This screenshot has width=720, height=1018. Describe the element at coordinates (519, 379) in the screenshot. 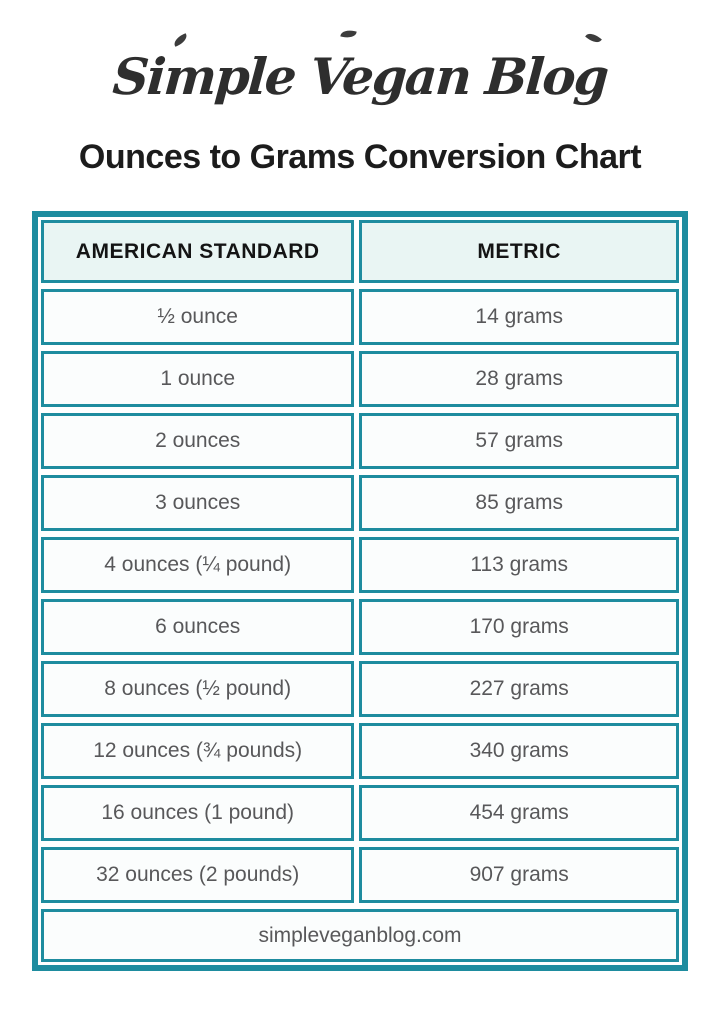

I see `metric-cell: 28 grams` at that location.